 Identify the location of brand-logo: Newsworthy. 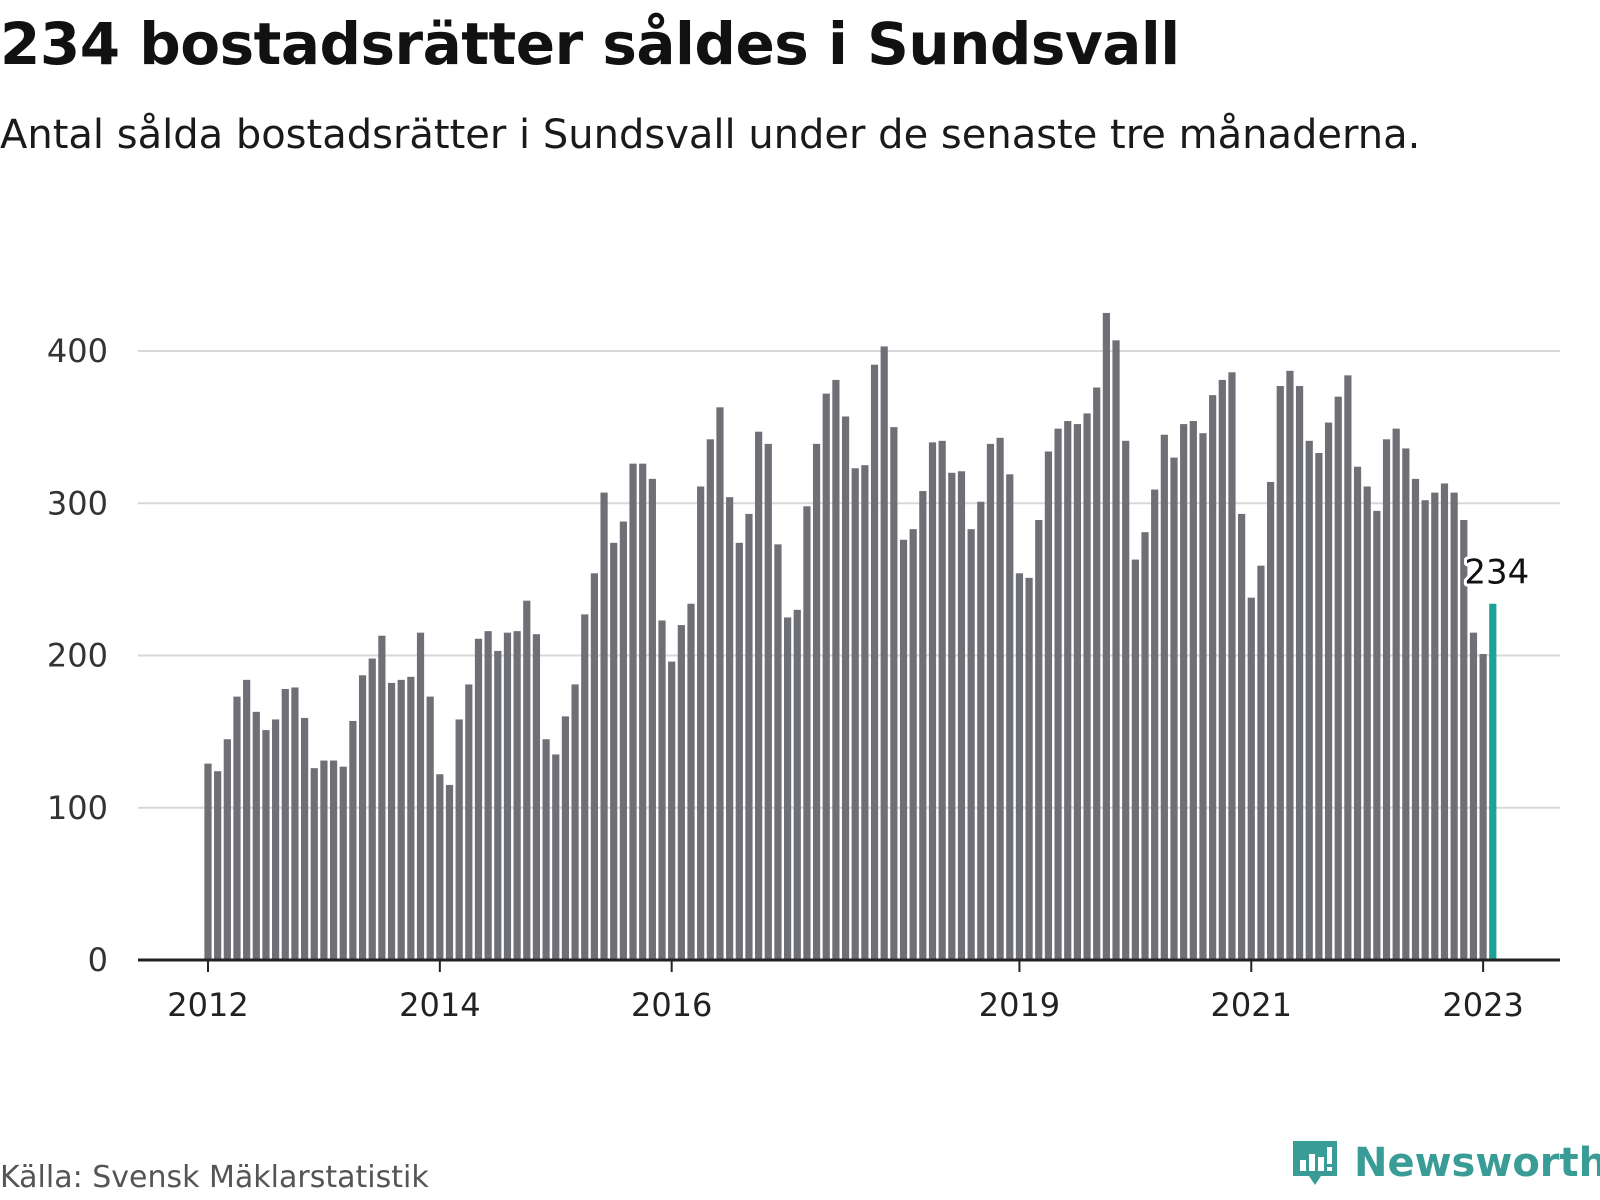
(1445, 1163).